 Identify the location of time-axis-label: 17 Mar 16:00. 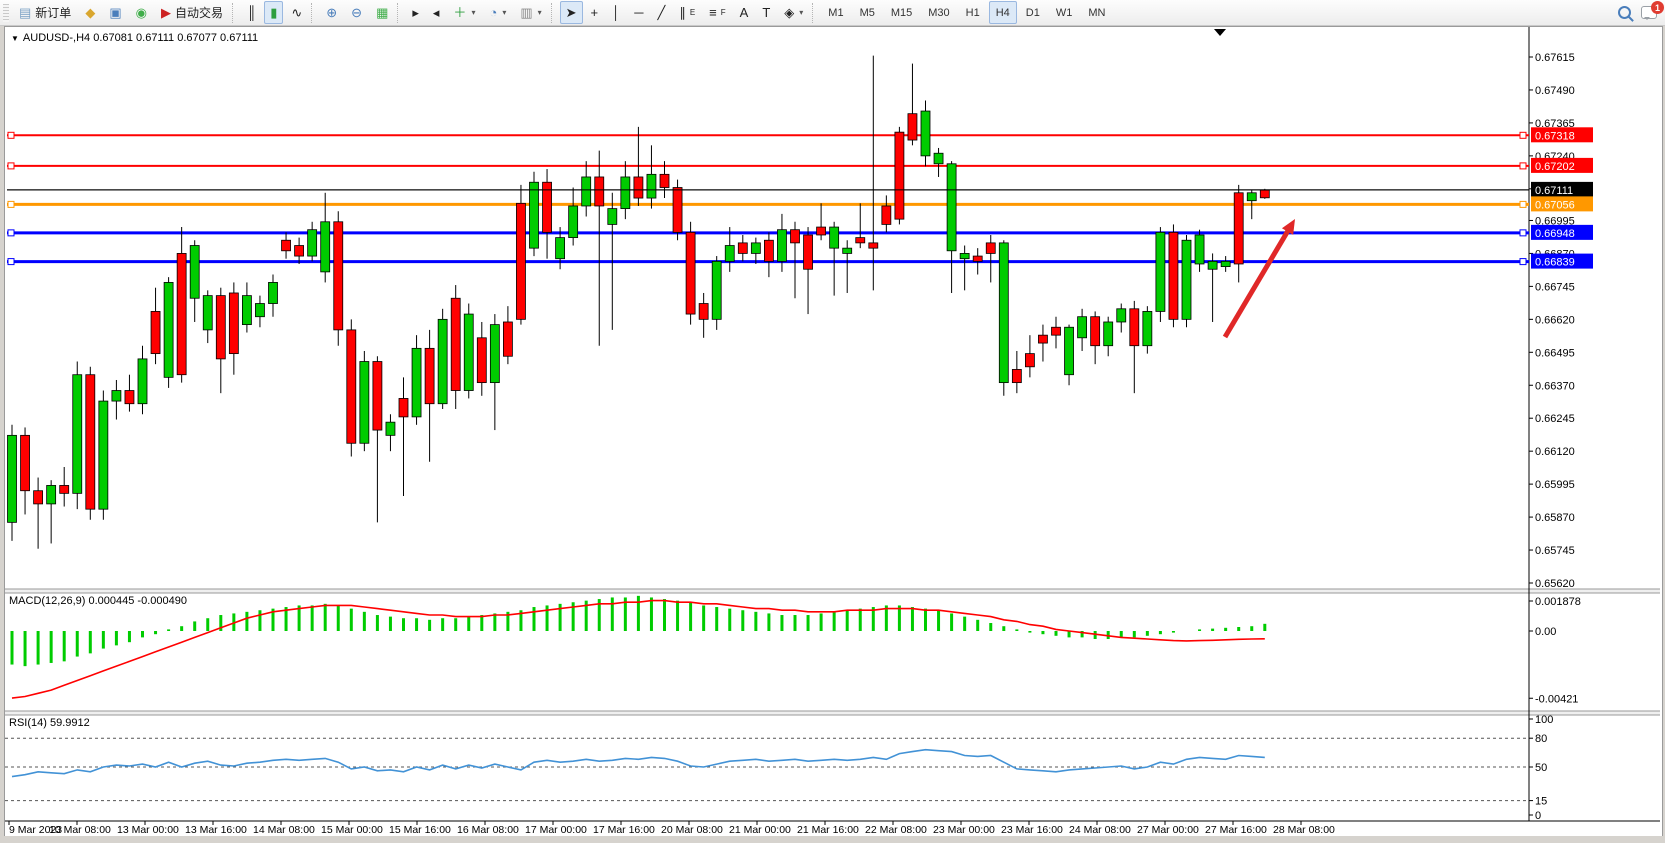
(624, 829).